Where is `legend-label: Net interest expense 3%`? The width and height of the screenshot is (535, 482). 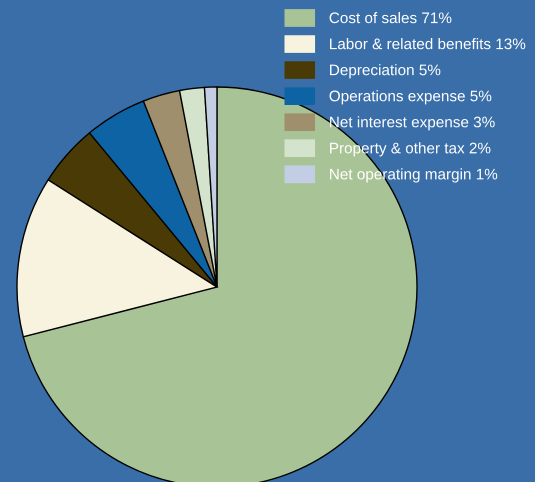 legend-label: Net interest expense 3% is located at coordinates (412, 123).